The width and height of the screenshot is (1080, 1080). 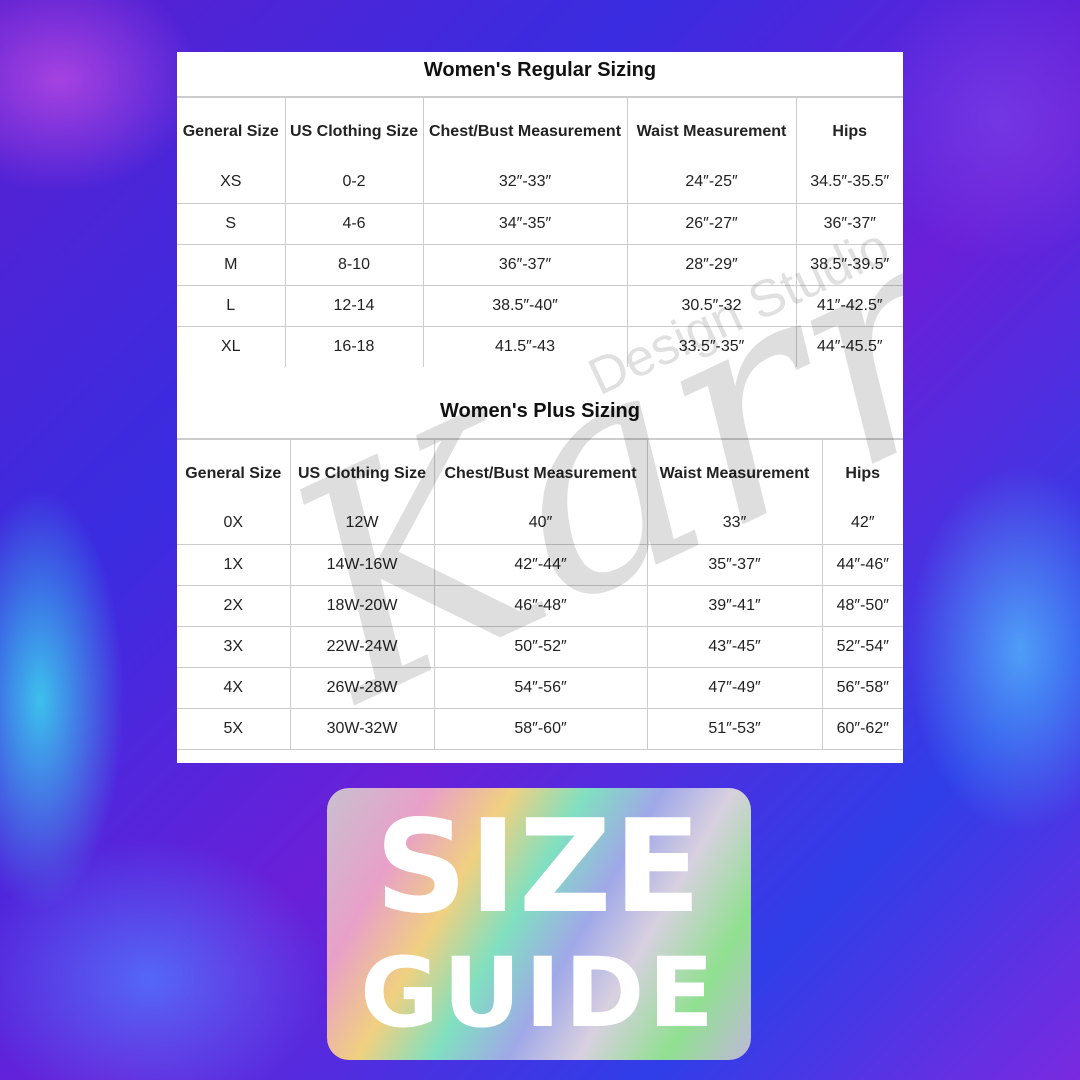 I want to click on table-cell: 54″-56″, so click(x=540, y=687).